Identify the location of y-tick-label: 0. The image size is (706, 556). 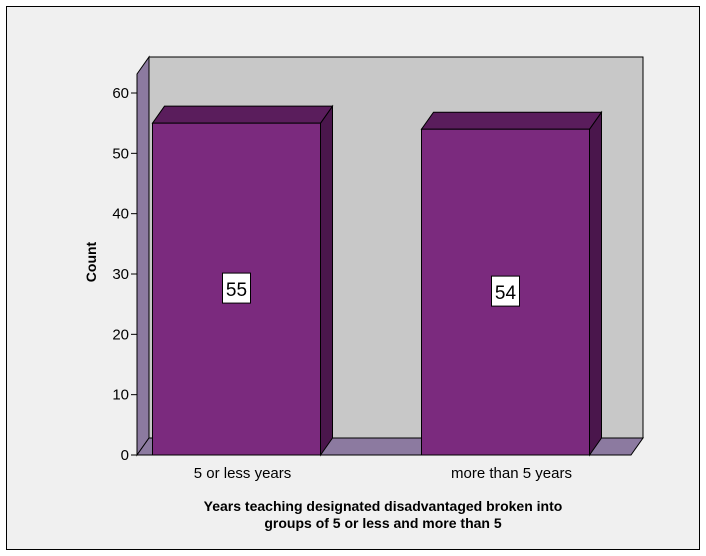
(125, 455).